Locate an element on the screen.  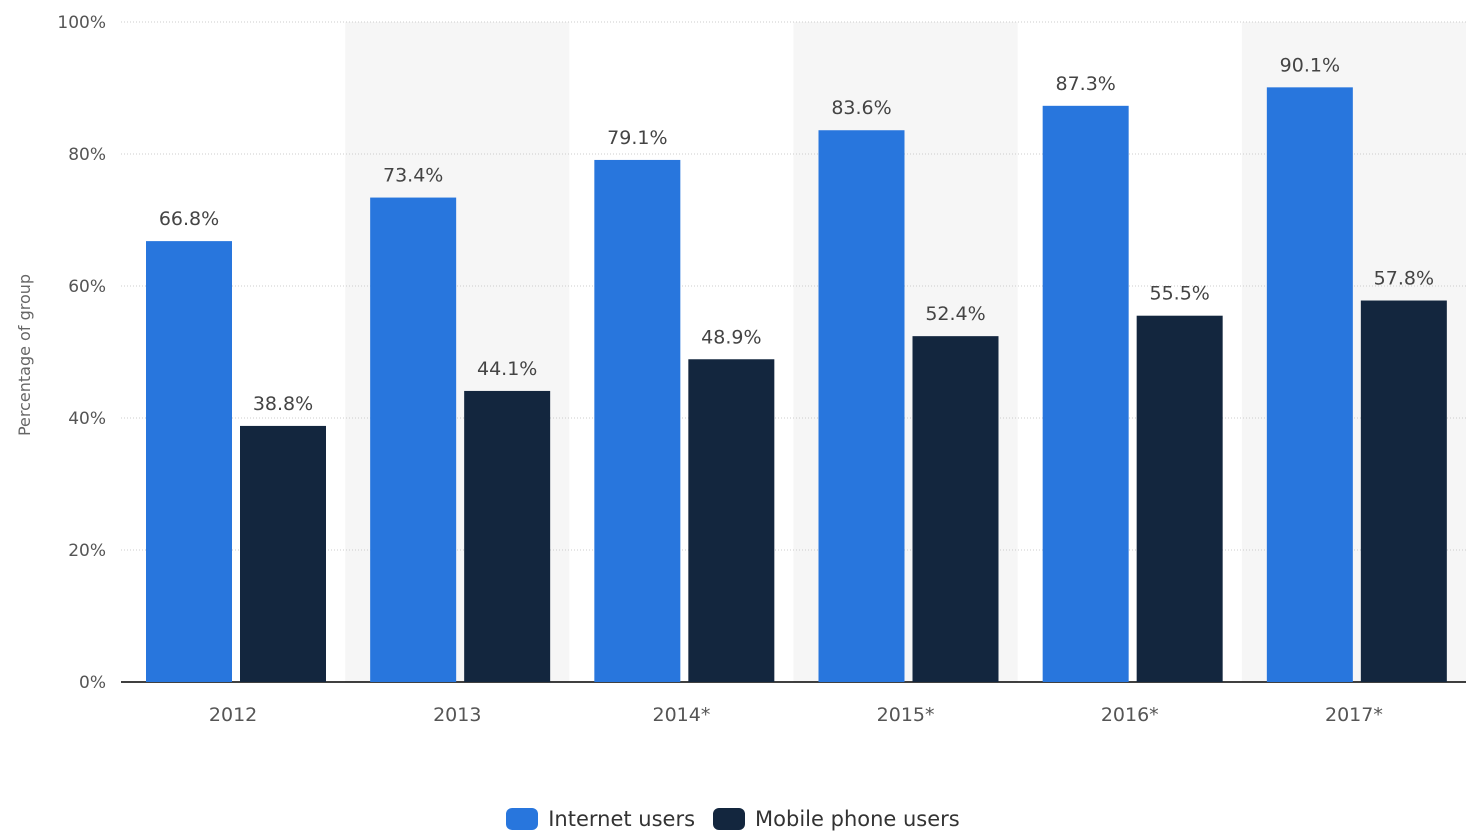
legend: Internet users Mobile phone users is located at coordinates (733, 818).